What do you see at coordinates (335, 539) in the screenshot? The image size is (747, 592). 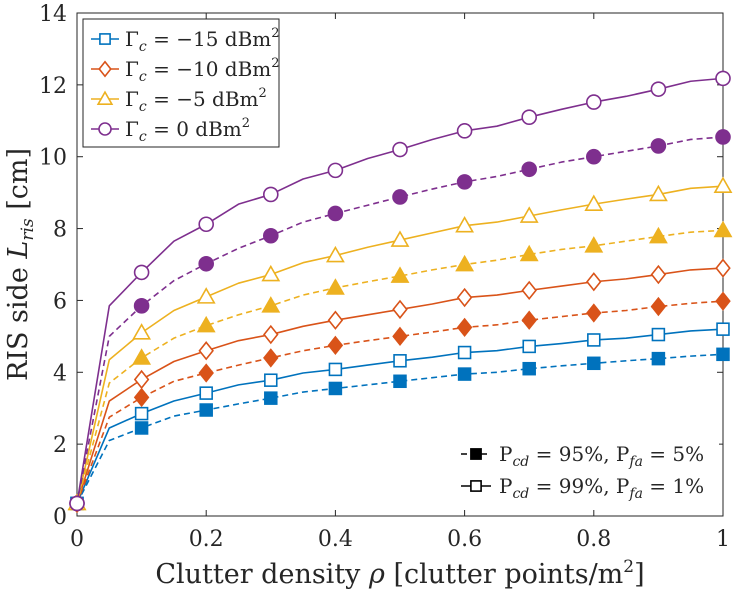 I see `x-tick-label: 0.4` at bounding box center [335, 539].